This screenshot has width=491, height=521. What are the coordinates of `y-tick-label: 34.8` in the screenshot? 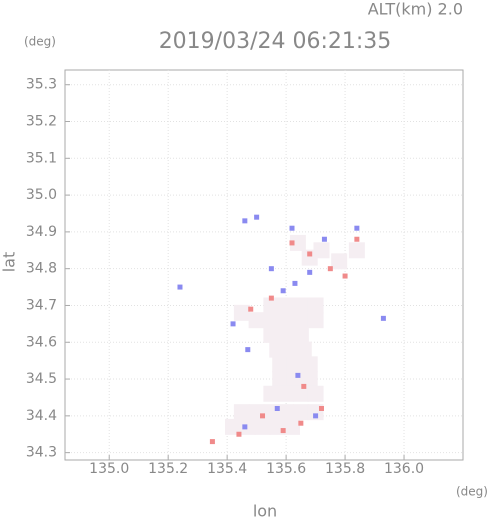 It's located at (41, 269).